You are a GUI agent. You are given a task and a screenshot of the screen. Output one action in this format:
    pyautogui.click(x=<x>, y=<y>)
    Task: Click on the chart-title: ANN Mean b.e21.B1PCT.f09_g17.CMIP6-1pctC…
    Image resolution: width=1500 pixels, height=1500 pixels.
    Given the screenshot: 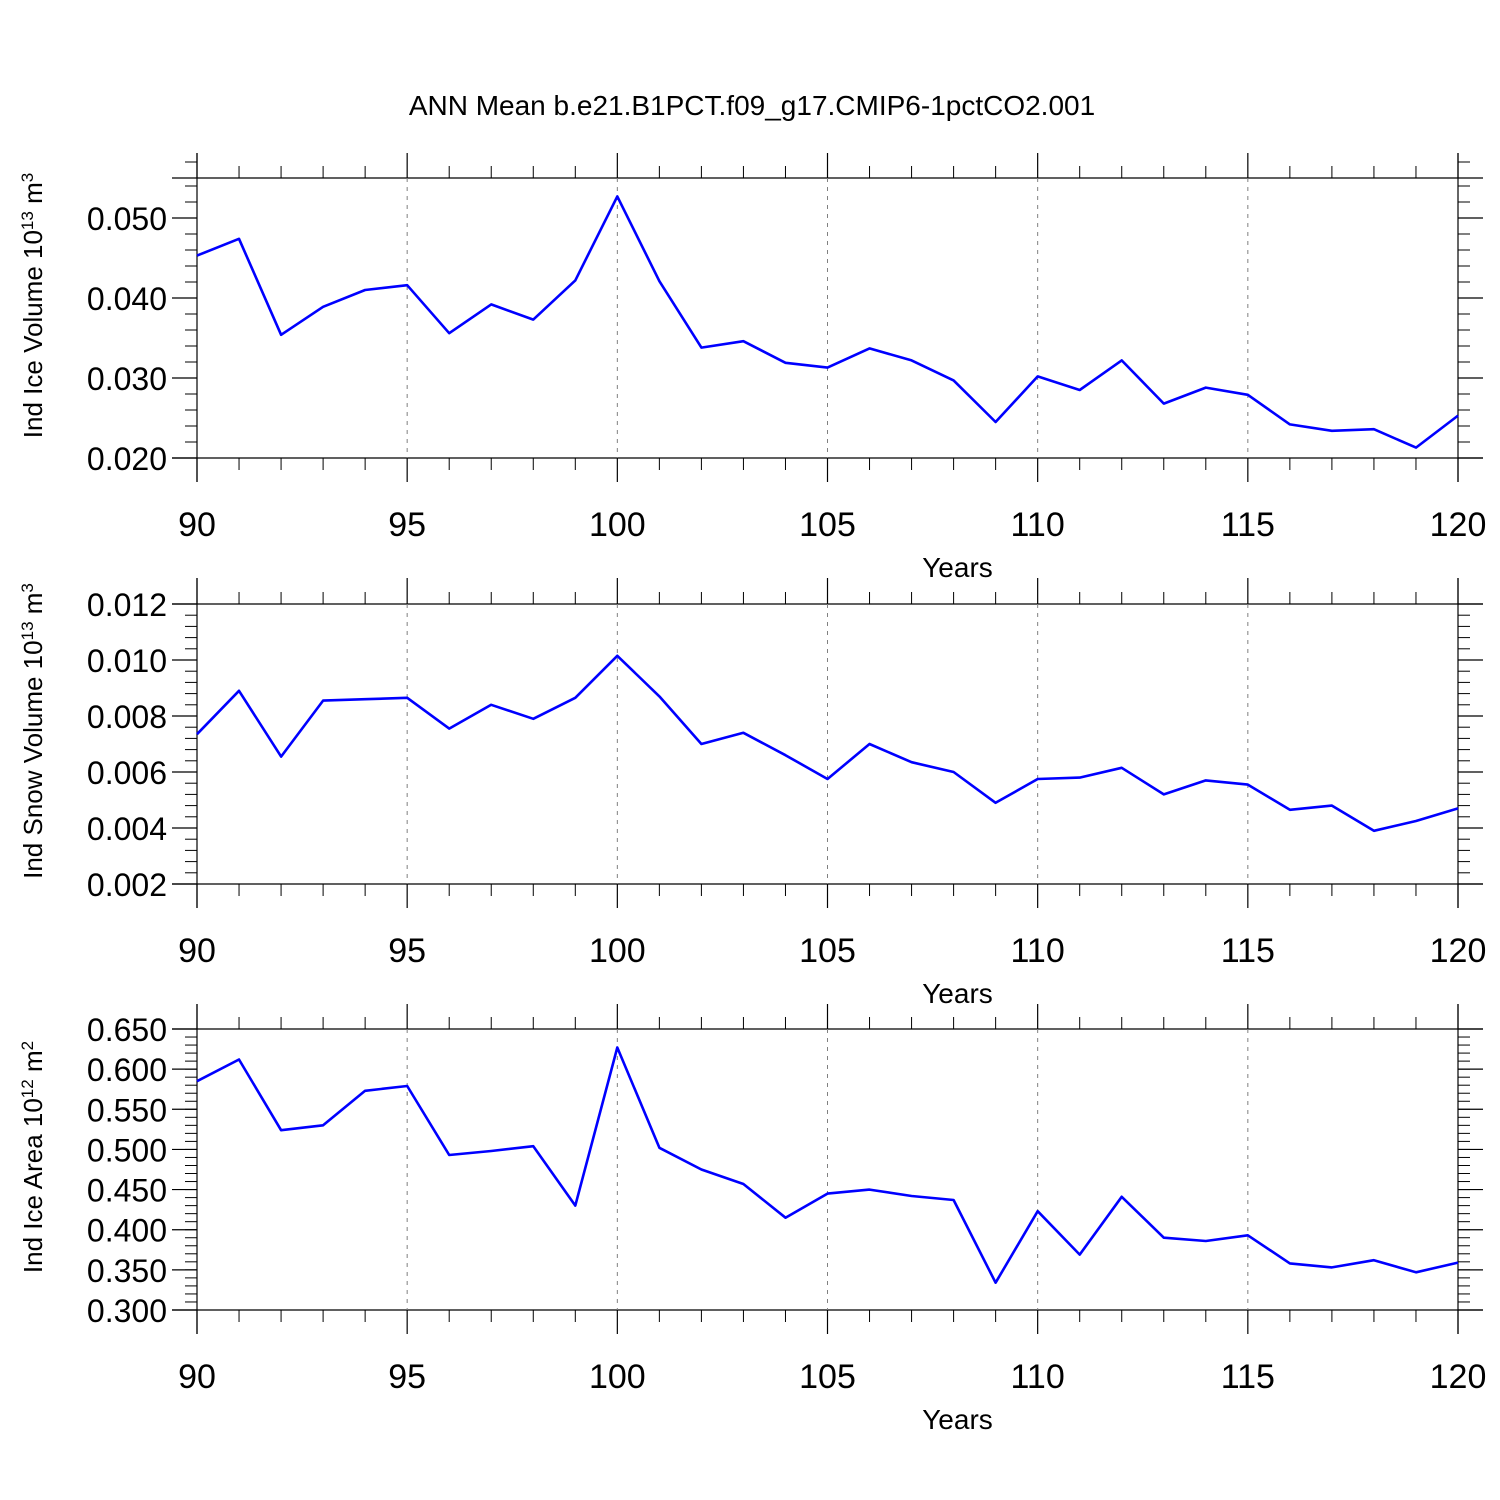 What is the action you would take?
    pyautogui.click(x=752, y=105)
    